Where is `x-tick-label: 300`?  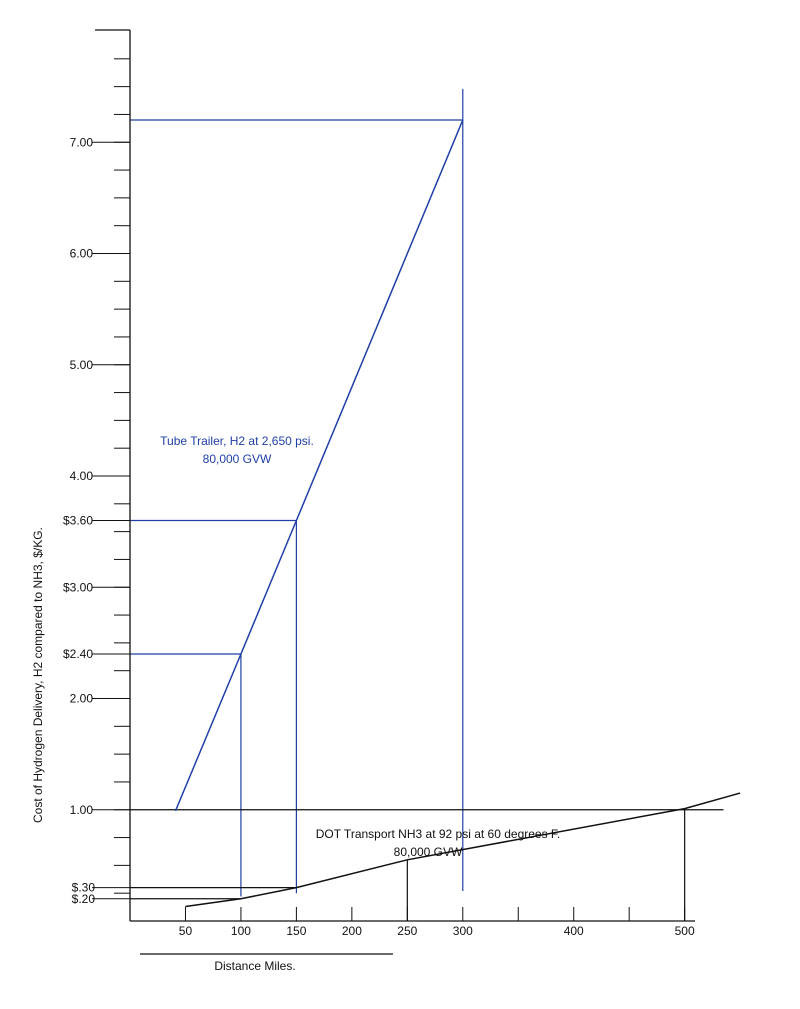 x-tick-label: 300 is located at coordinates (463, 931).